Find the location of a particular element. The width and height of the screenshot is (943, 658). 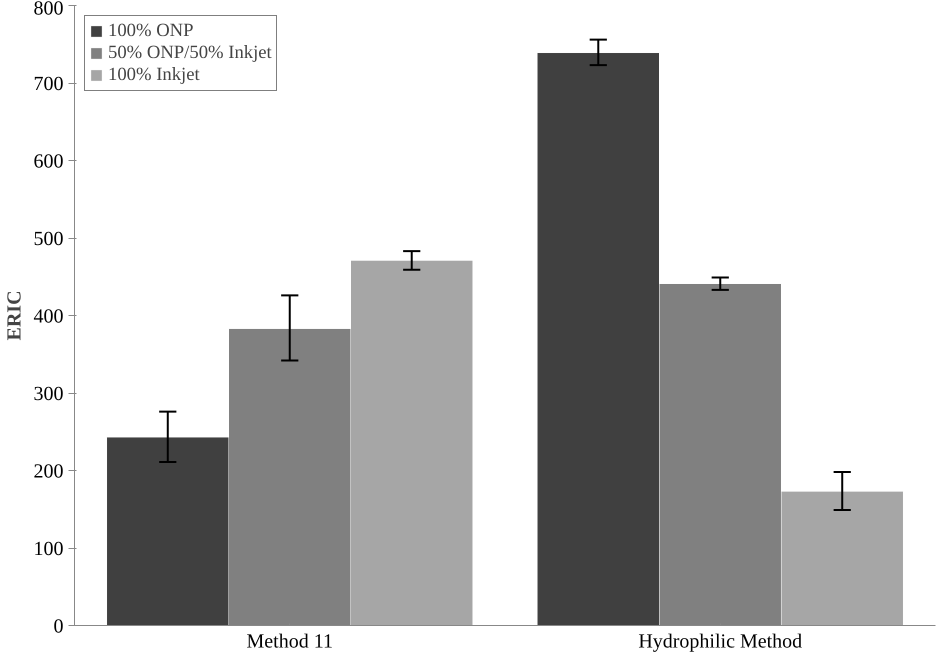

y-tick-label: 500 is located at coordinates (49, 239).